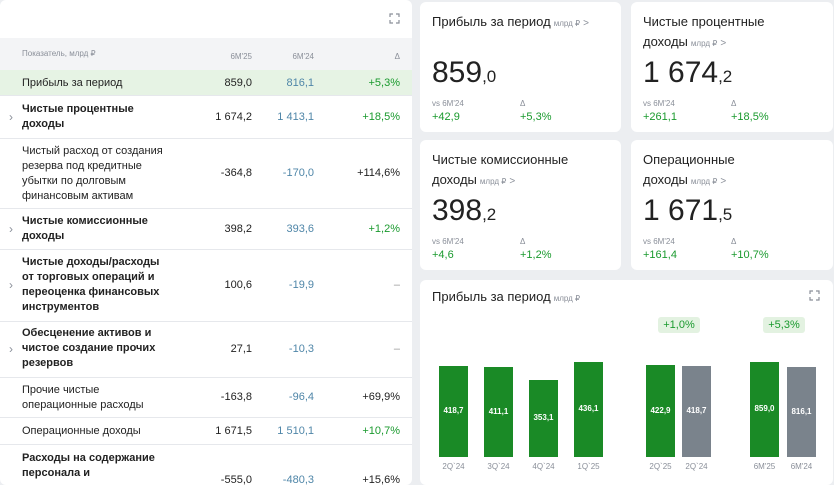 This screenshot has width=834, height=485. Describe the element at coordinates (498, 466) in the screenshot. I see `x-axis-tick-label: 3Q`24` at that location.